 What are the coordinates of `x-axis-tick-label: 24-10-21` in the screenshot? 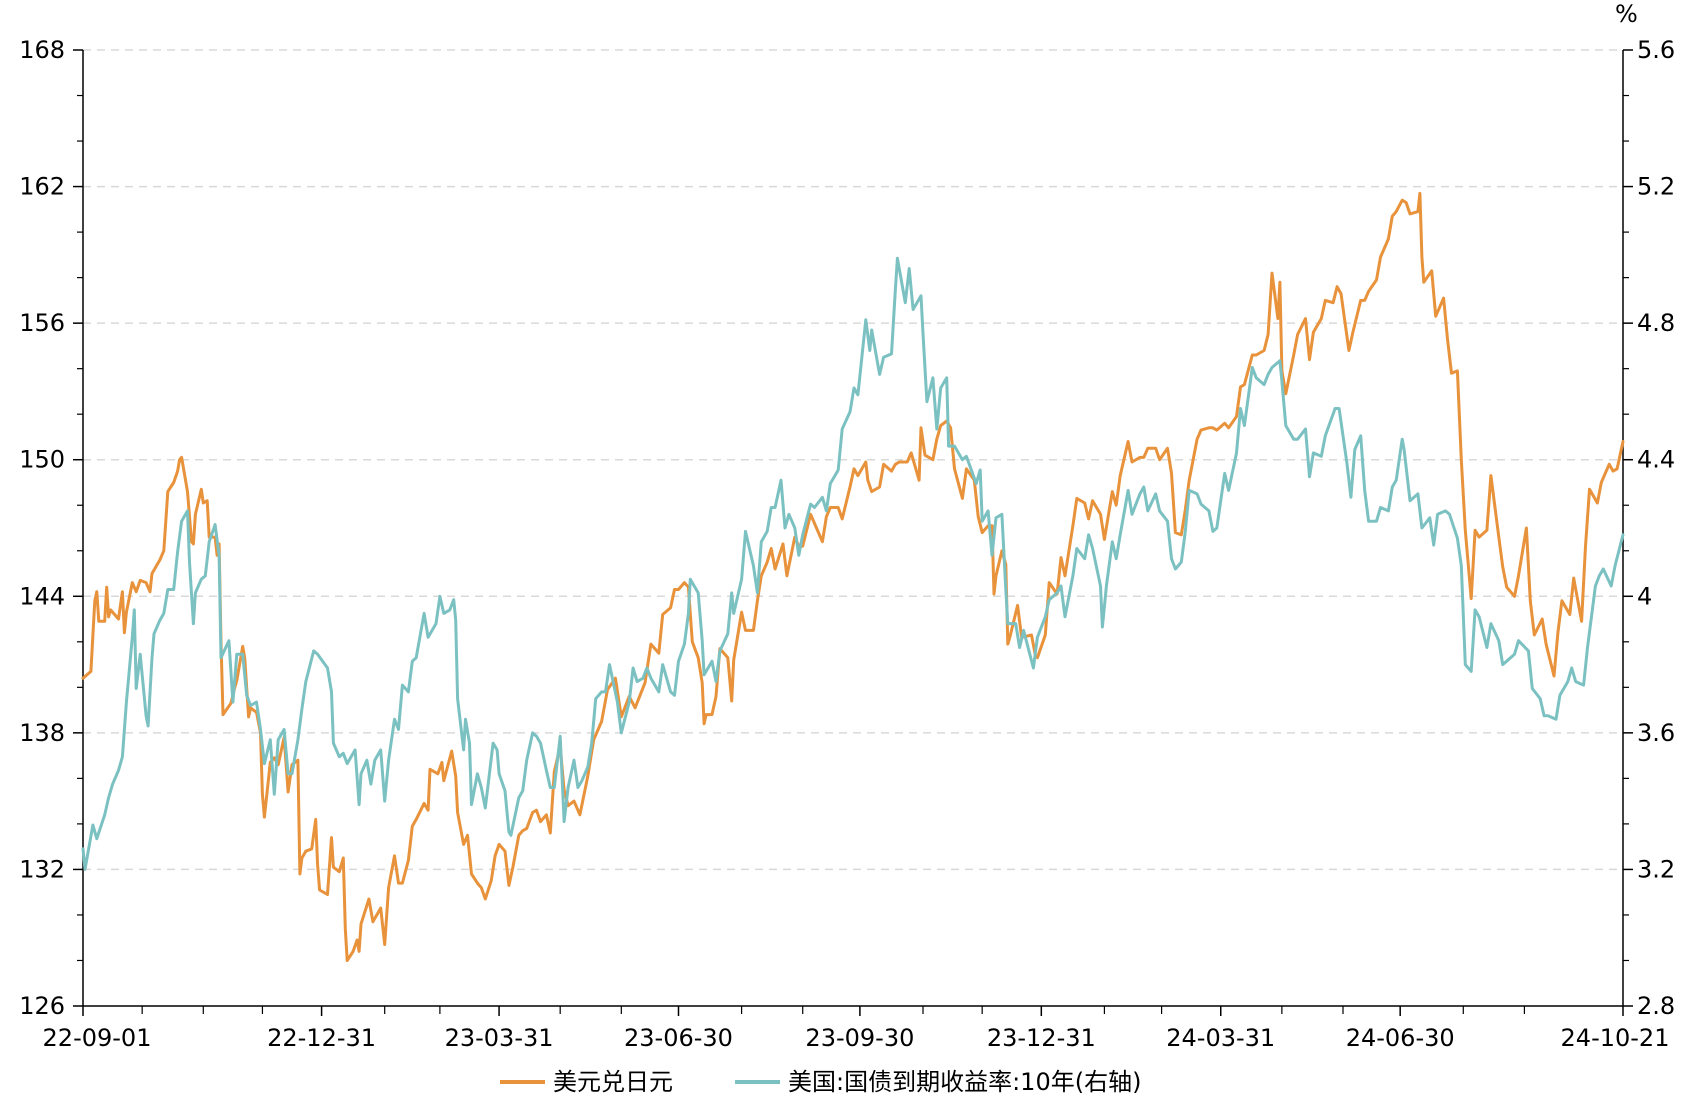 It's located at (1615, 1038).